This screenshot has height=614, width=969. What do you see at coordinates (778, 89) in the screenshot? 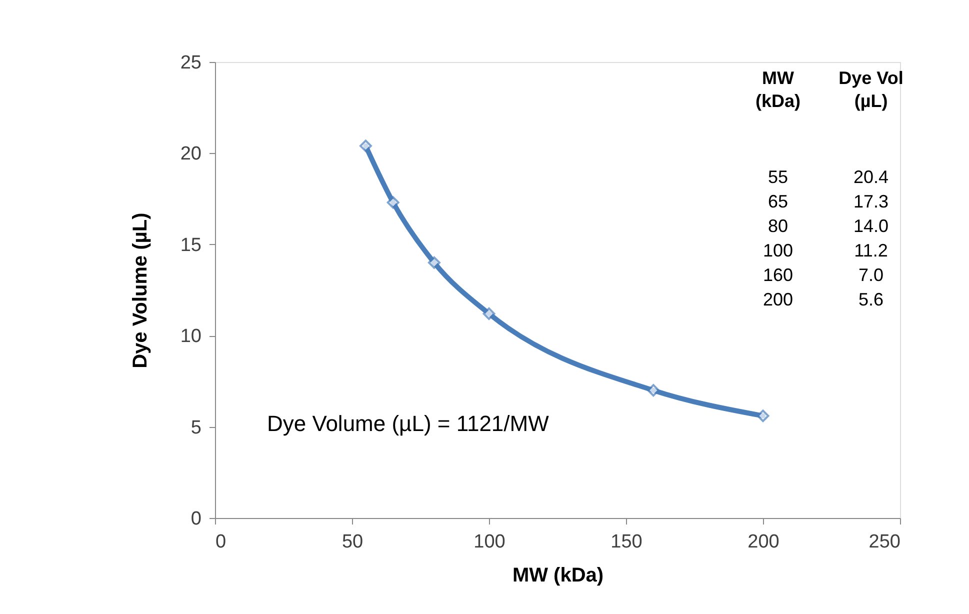
I see `annotation: MW (kDa)` at bounding box center [778, 89].